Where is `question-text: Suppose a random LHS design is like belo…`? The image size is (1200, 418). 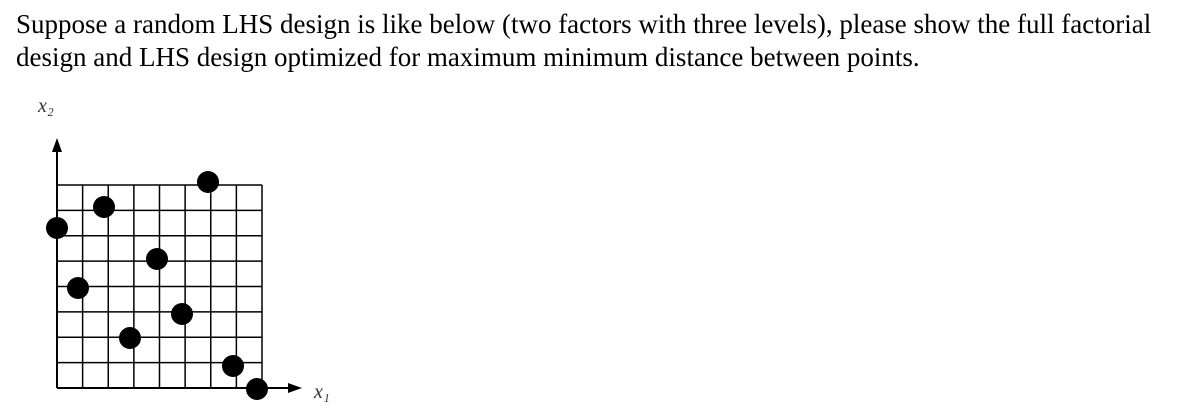
question-text: Suppose a random LHS design is like belo… is located at coordinates (584, 40).